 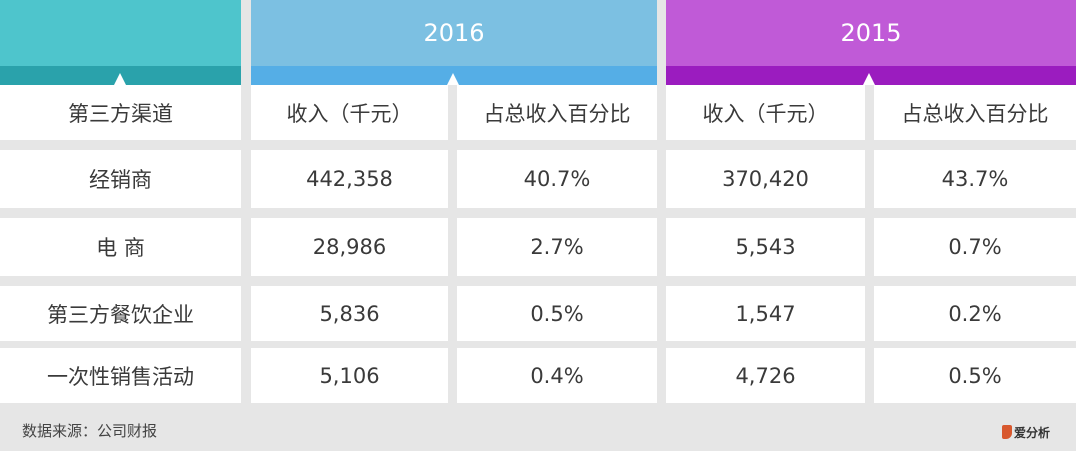 What do you see at coordinates (349, 313) in the screenshot?
I see `row-3-revenue-2016: 5,836` at bounding box center [349, 313].